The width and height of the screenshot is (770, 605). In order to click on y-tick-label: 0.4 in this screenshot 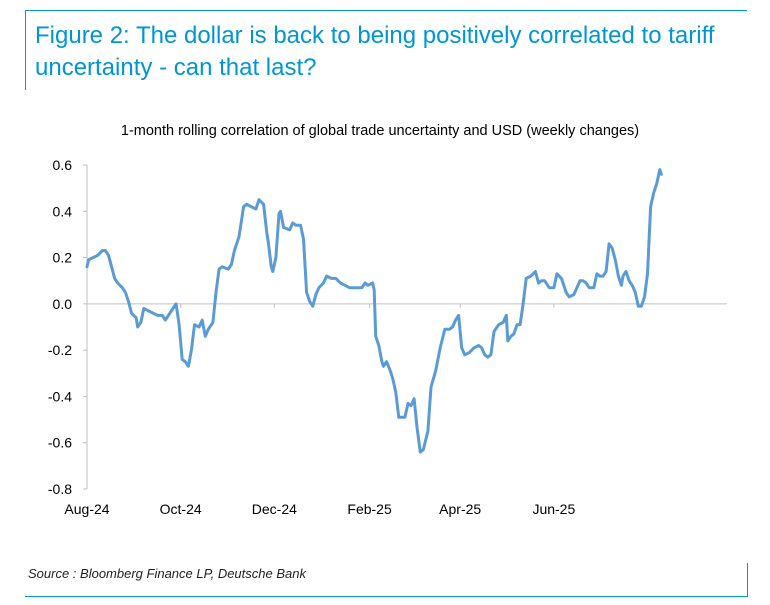, I will do `click(63, 211)`.